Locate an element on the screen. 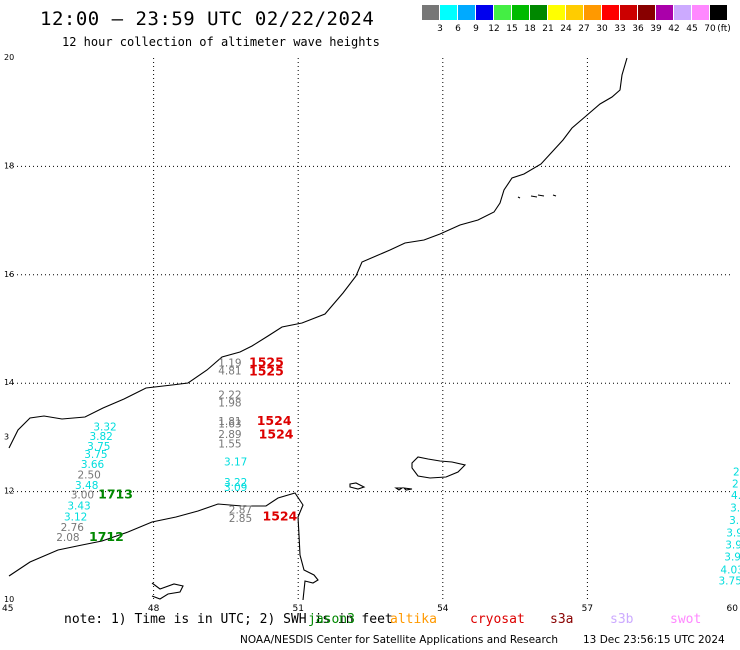 This screenshot has height=650, width=740. wave-height-label: 2.89 is located at coordinates (229, 435).